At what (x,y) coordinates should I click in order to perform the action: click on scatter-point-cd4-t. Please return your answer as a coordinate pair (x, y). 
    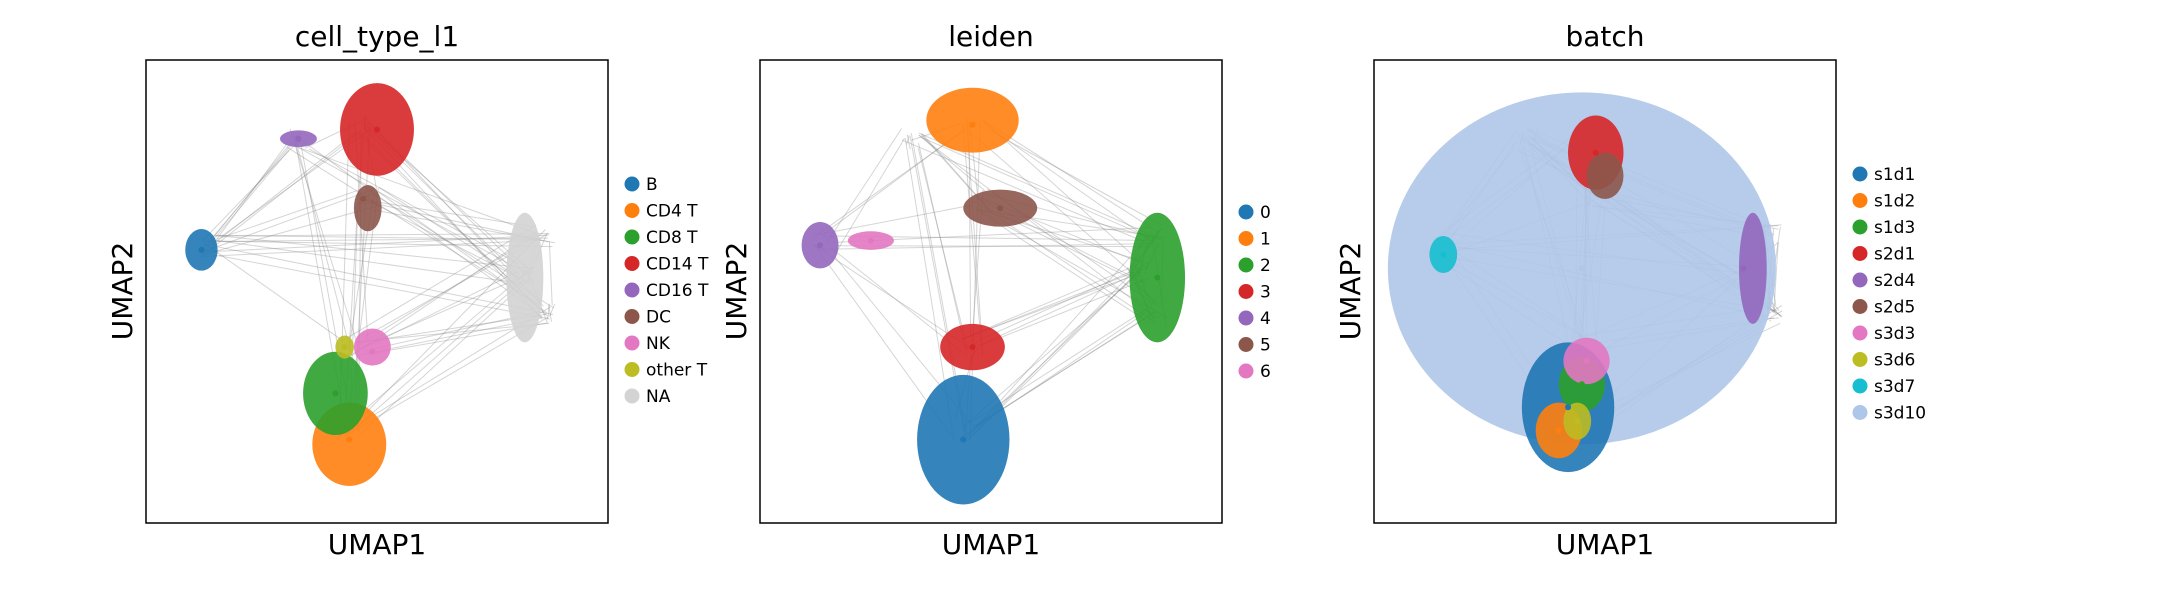
    Looking at the image, I should click on (349, 439).